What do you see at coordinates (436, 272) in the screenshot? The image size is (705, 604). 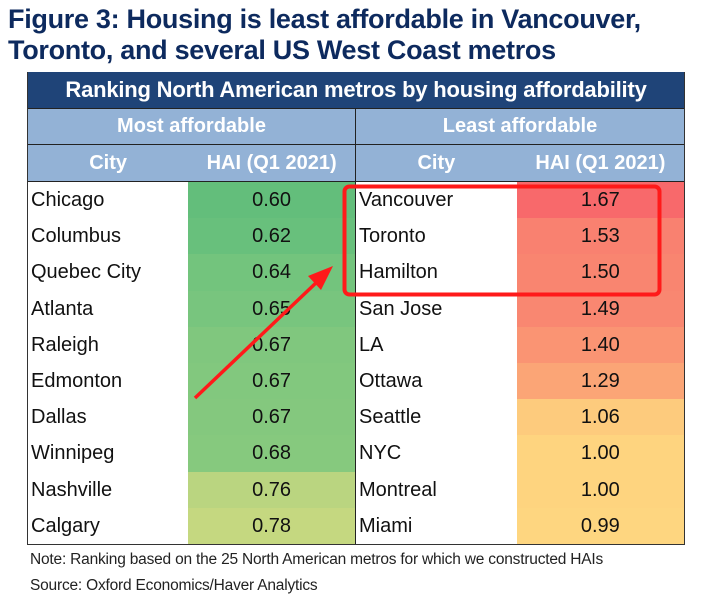 I see `city-cell: Hamilton` at bounding box center [436, 272].